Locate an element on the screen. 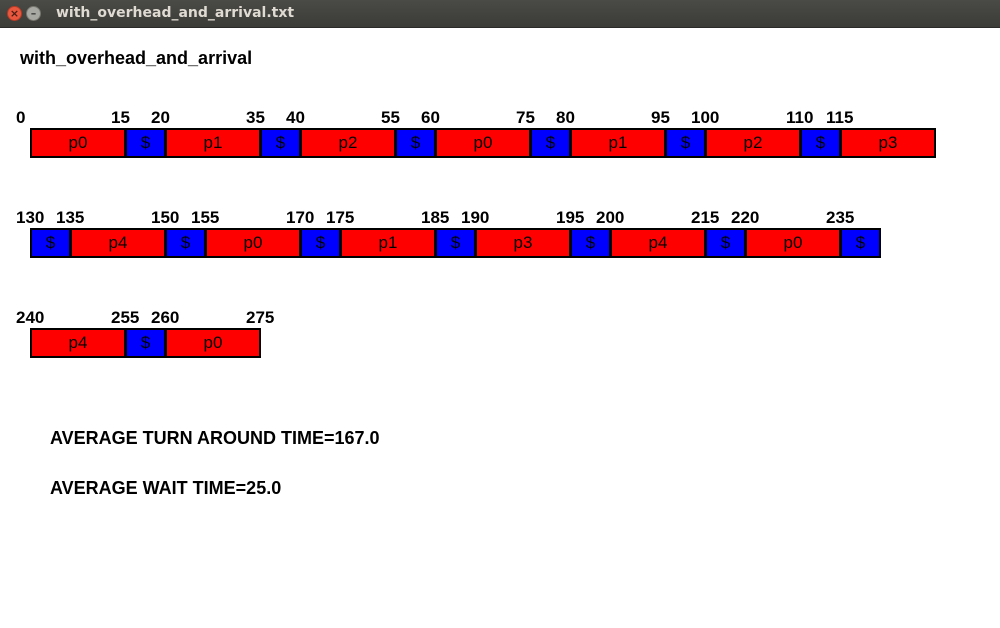  average-turnaround-time: AVERAGE TURN AROUND TIME=167.0 is located at coordinates (215, 438).